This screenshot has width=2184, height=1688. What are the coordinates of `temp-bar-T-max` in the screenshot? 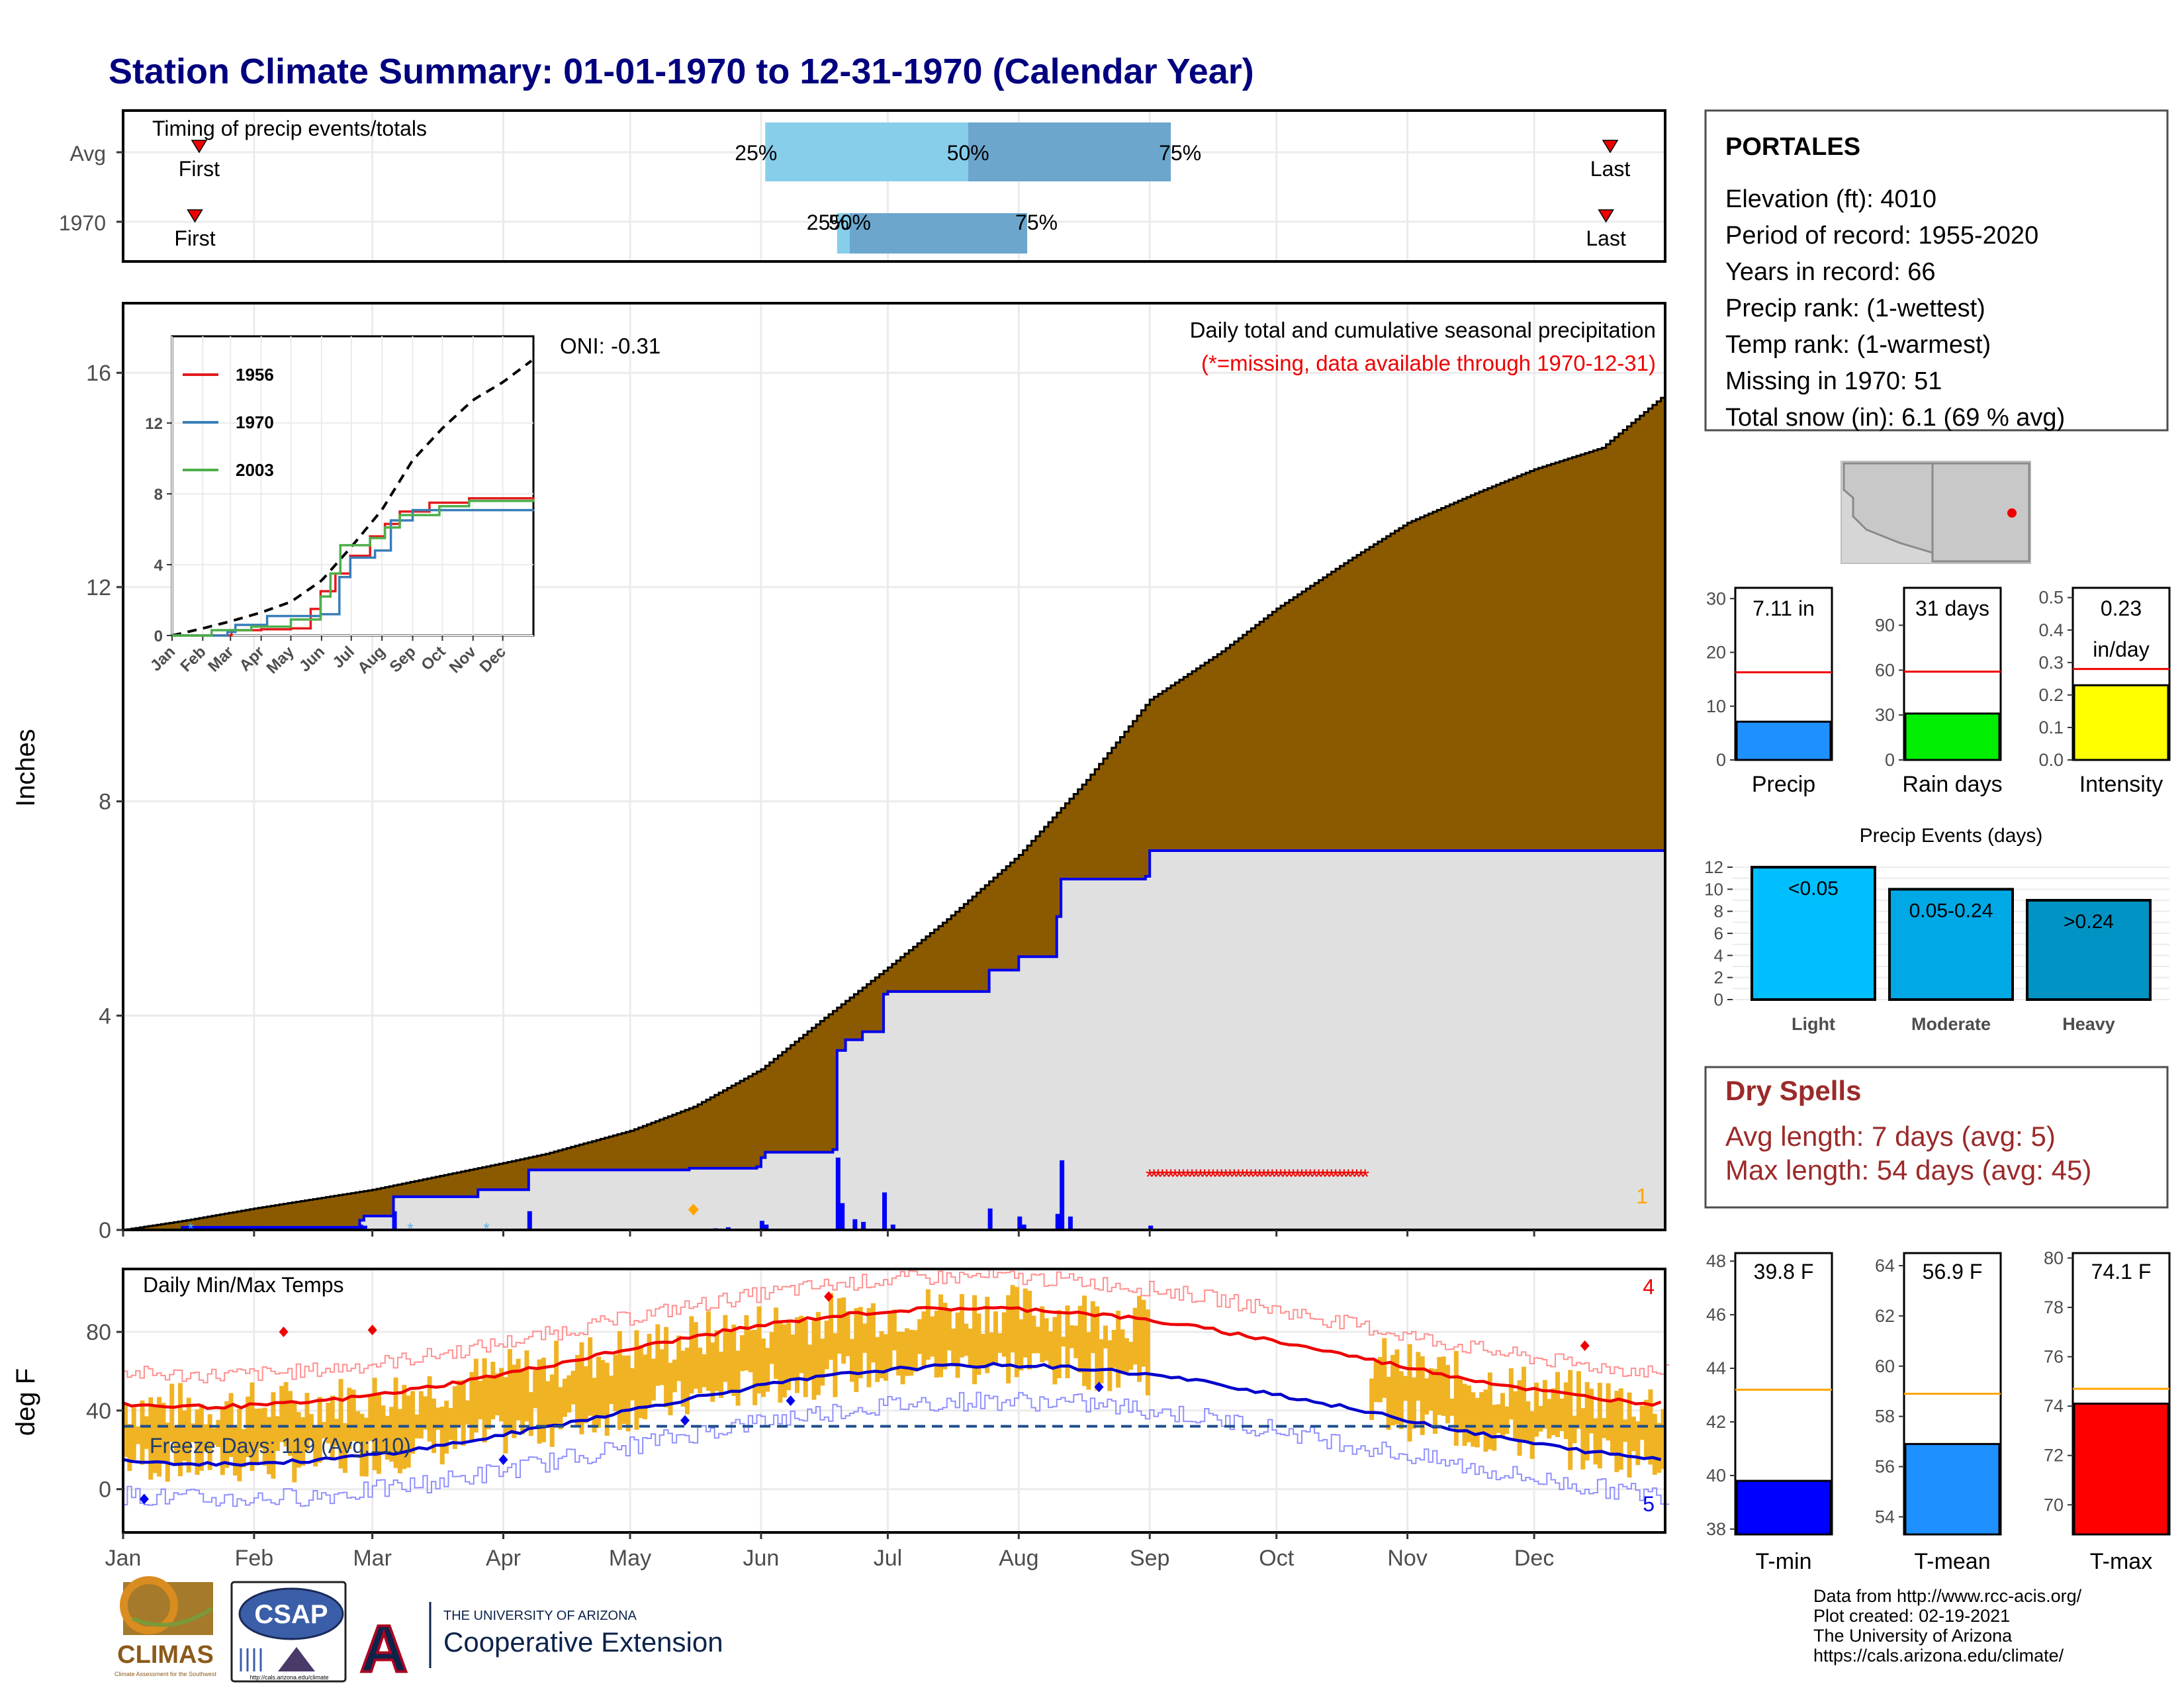 It's located at (2121, 1469).